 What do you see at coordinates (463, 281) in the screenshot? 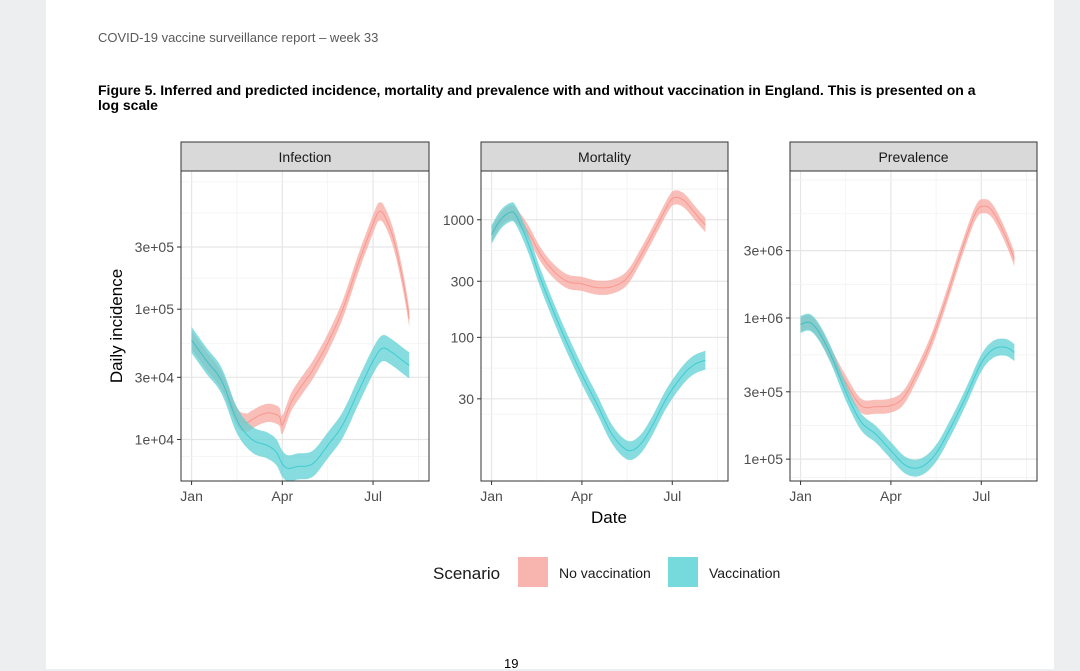
I see `mortality-y-tick-label: 300` at bounding box center [463, 281].